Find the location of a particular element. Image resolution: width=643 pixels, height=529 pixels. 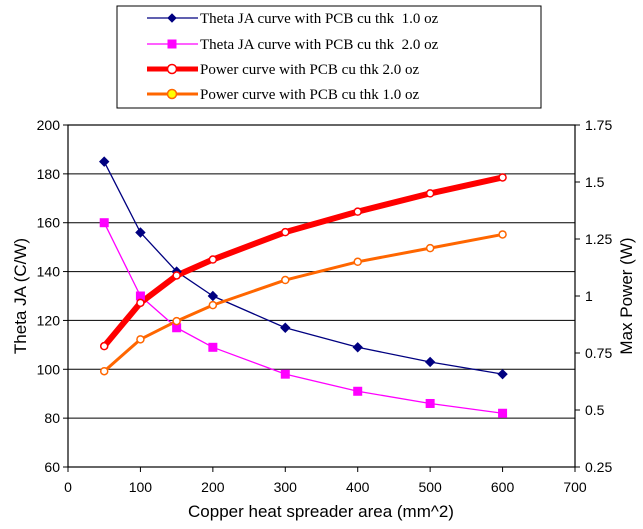

y2-tick-label: 0.25 is located at coordinates (598, 467).